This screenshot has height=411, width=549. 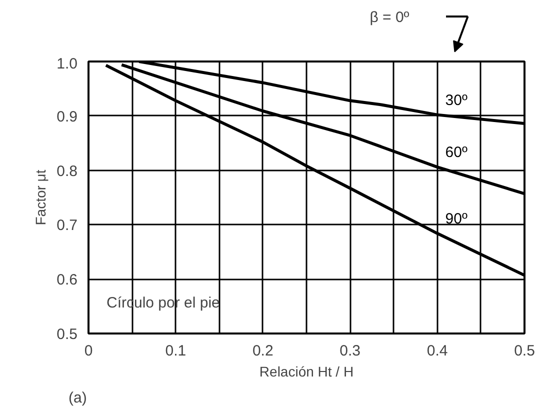 What do you see at coordinates (67, 64) in the screenshot?
I see `y-tick-label: 1.0` at bounding box center [67, 64].